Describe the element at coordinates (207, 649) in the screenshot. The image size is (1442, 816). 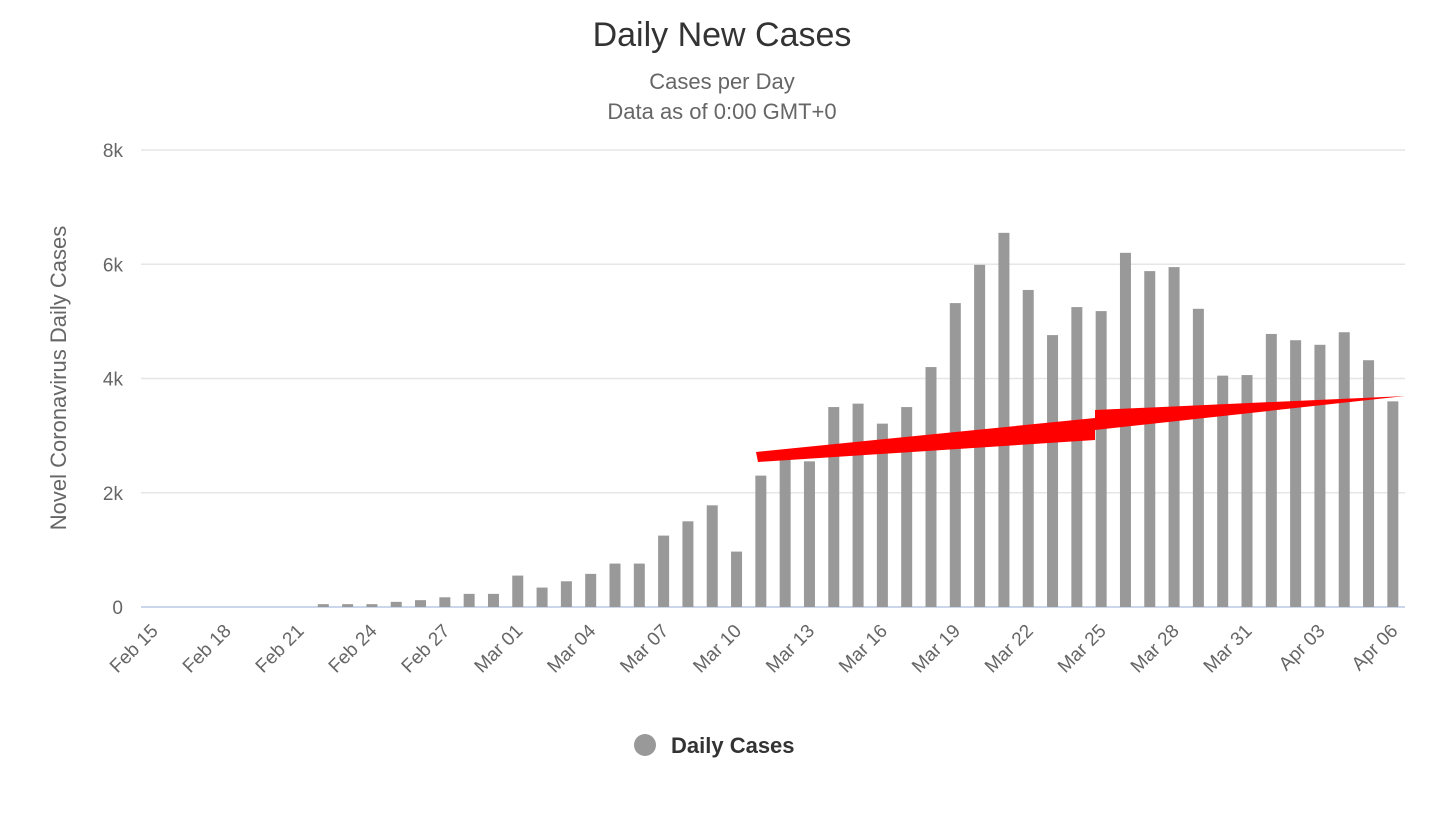
I see `x-tick-label: Feb 18` at that location.